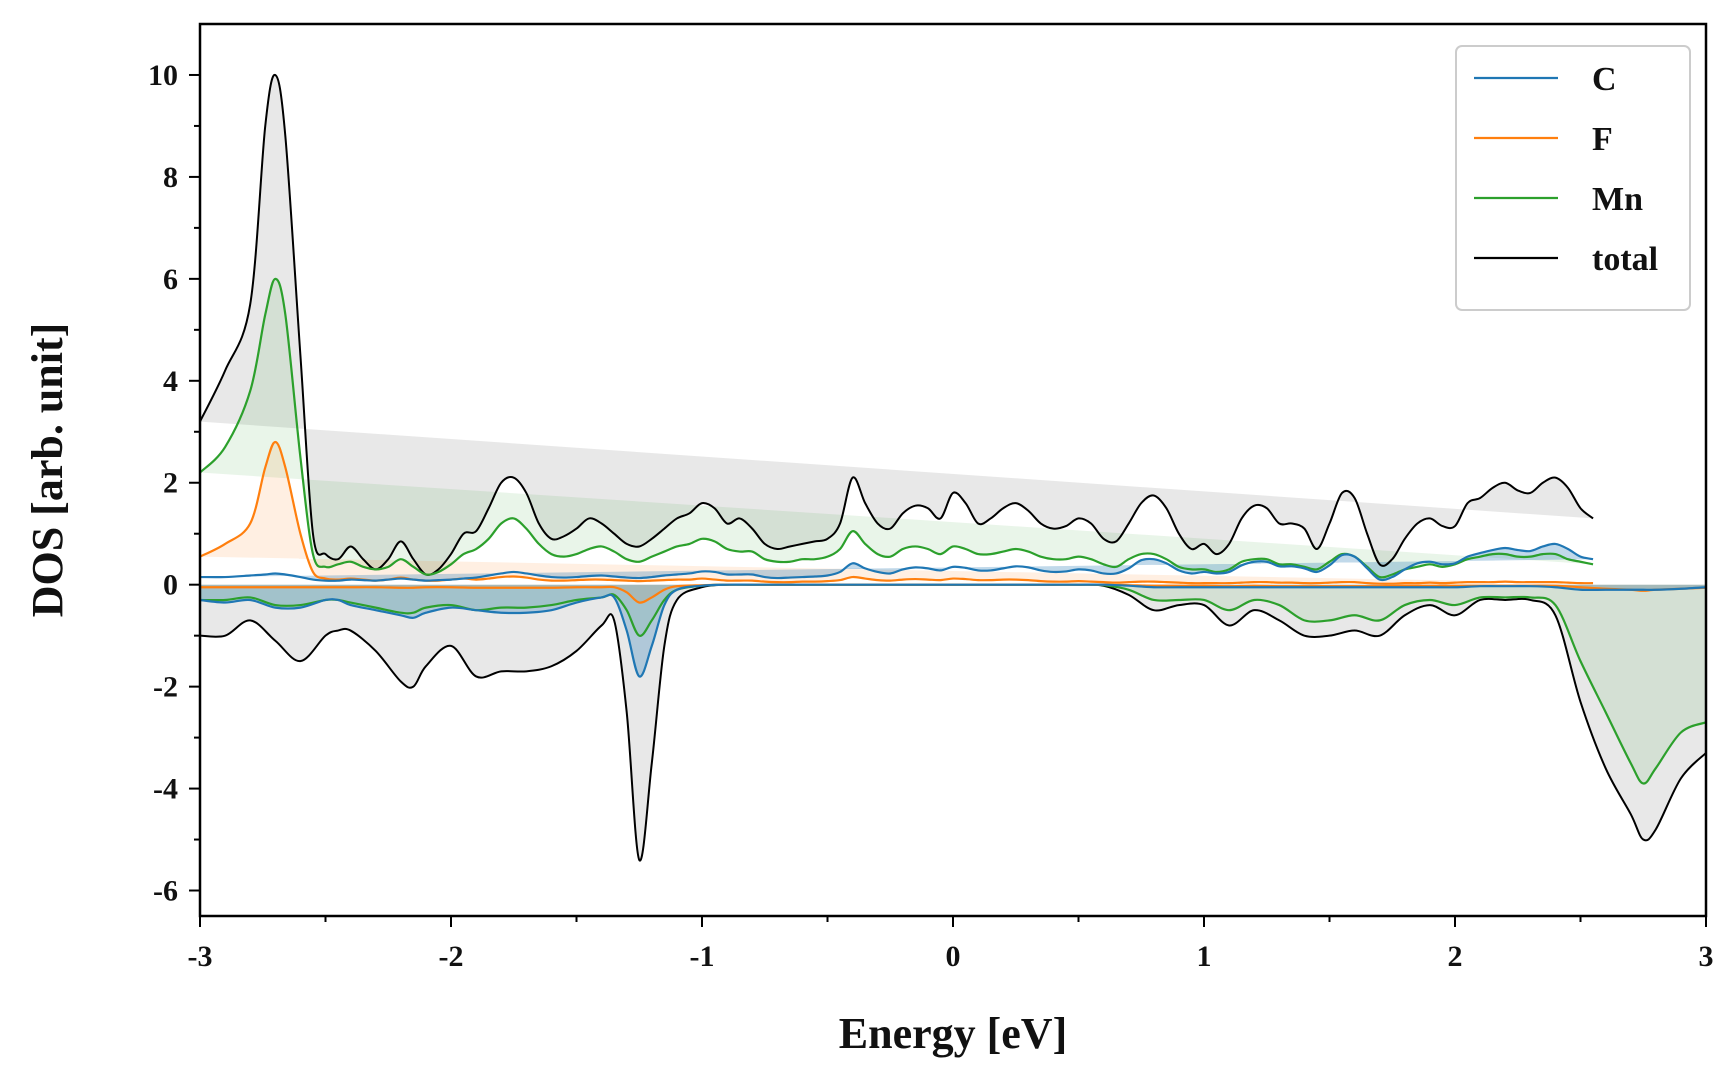 Image resolution: width=1728 pixels, height=1080 pixels. What do you see at coordinates (897, 512) in the screenshot?
I see `fill-f-spin-up` at bounding box center [897, 512].